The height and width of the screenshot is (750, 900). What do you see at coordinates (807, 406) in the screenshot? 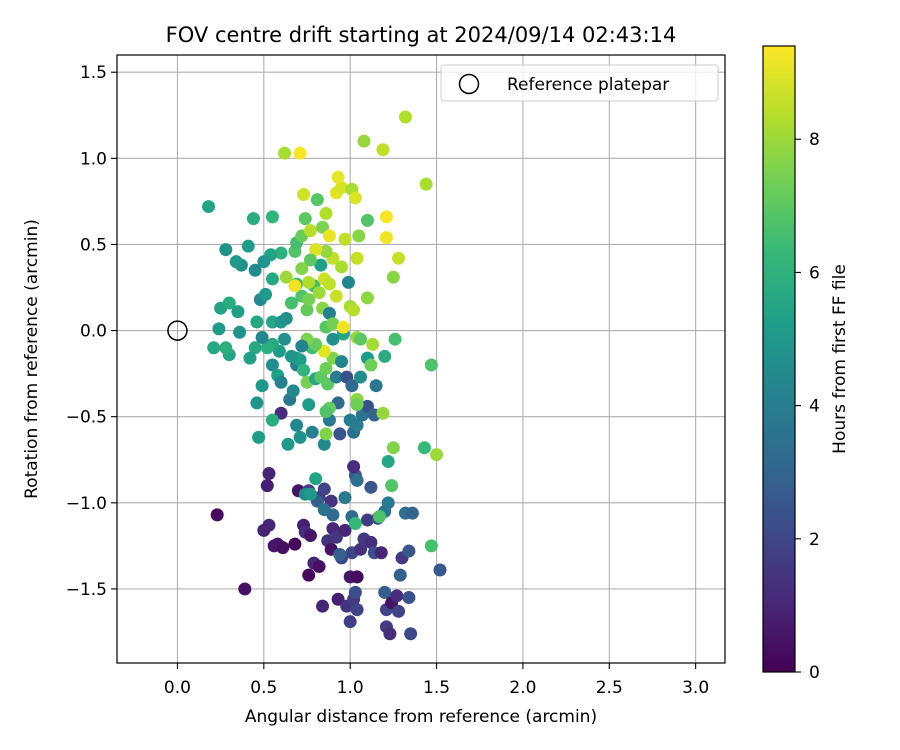
I see `colorbar-ticks: 0 2 4 6 8` at bounding box center [807, 406].